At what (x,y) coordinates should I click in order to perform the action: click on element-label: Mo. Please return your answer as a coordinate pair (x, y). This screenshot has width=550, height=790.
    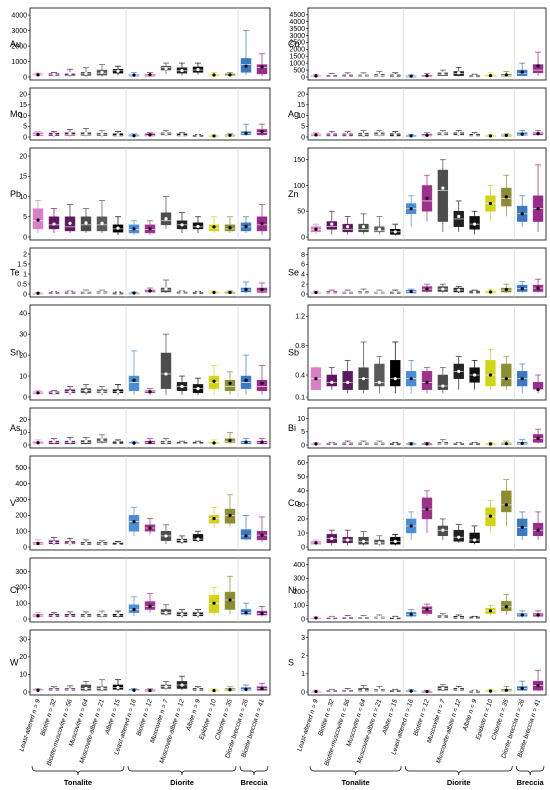
    Looking at the image, I should click on (16, 114).